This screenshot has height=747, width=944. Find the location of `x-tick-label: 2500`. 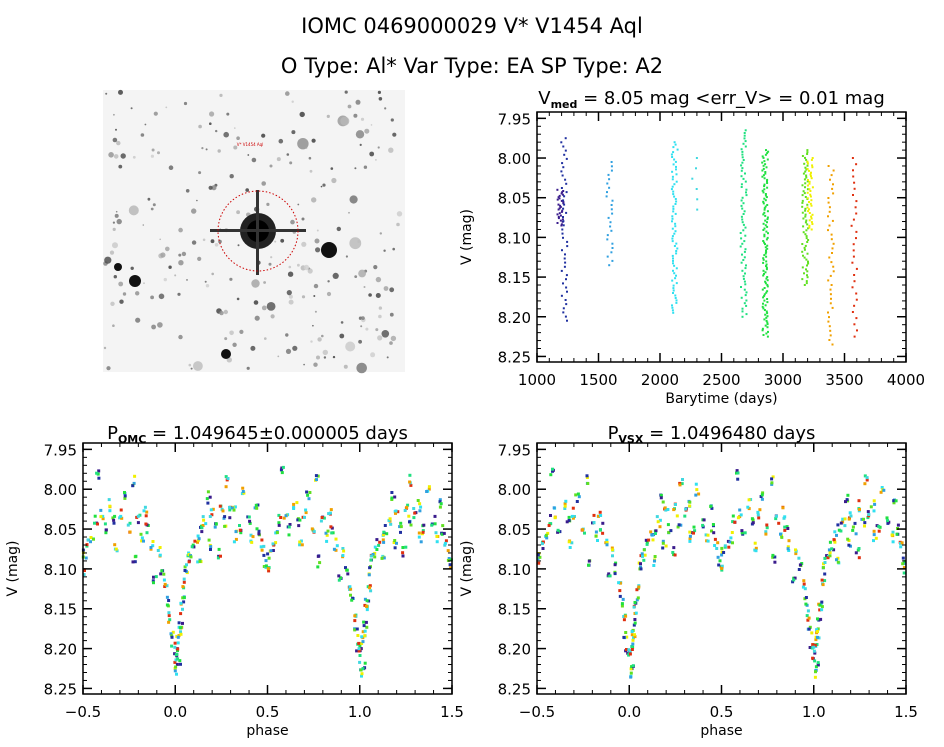

x-tick-label: 2500 is located at coordinates (721, 380).